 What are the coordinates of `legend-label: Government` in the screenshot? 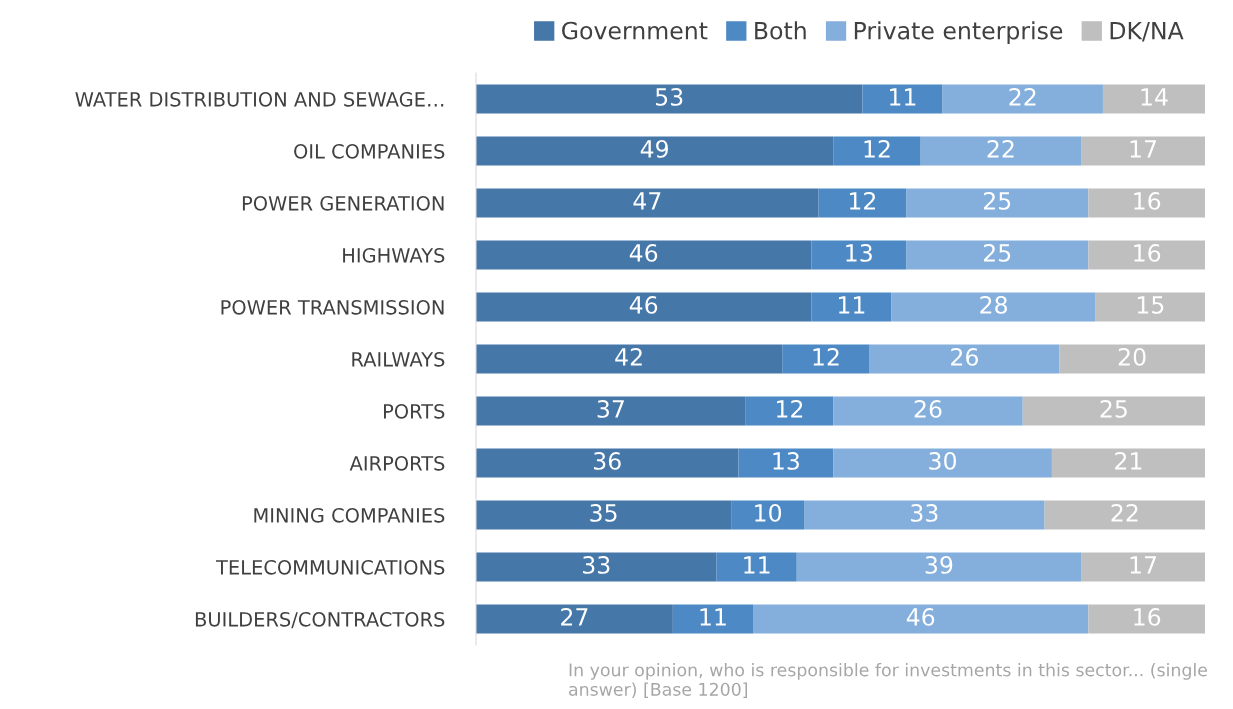 It's located at (635, 30).